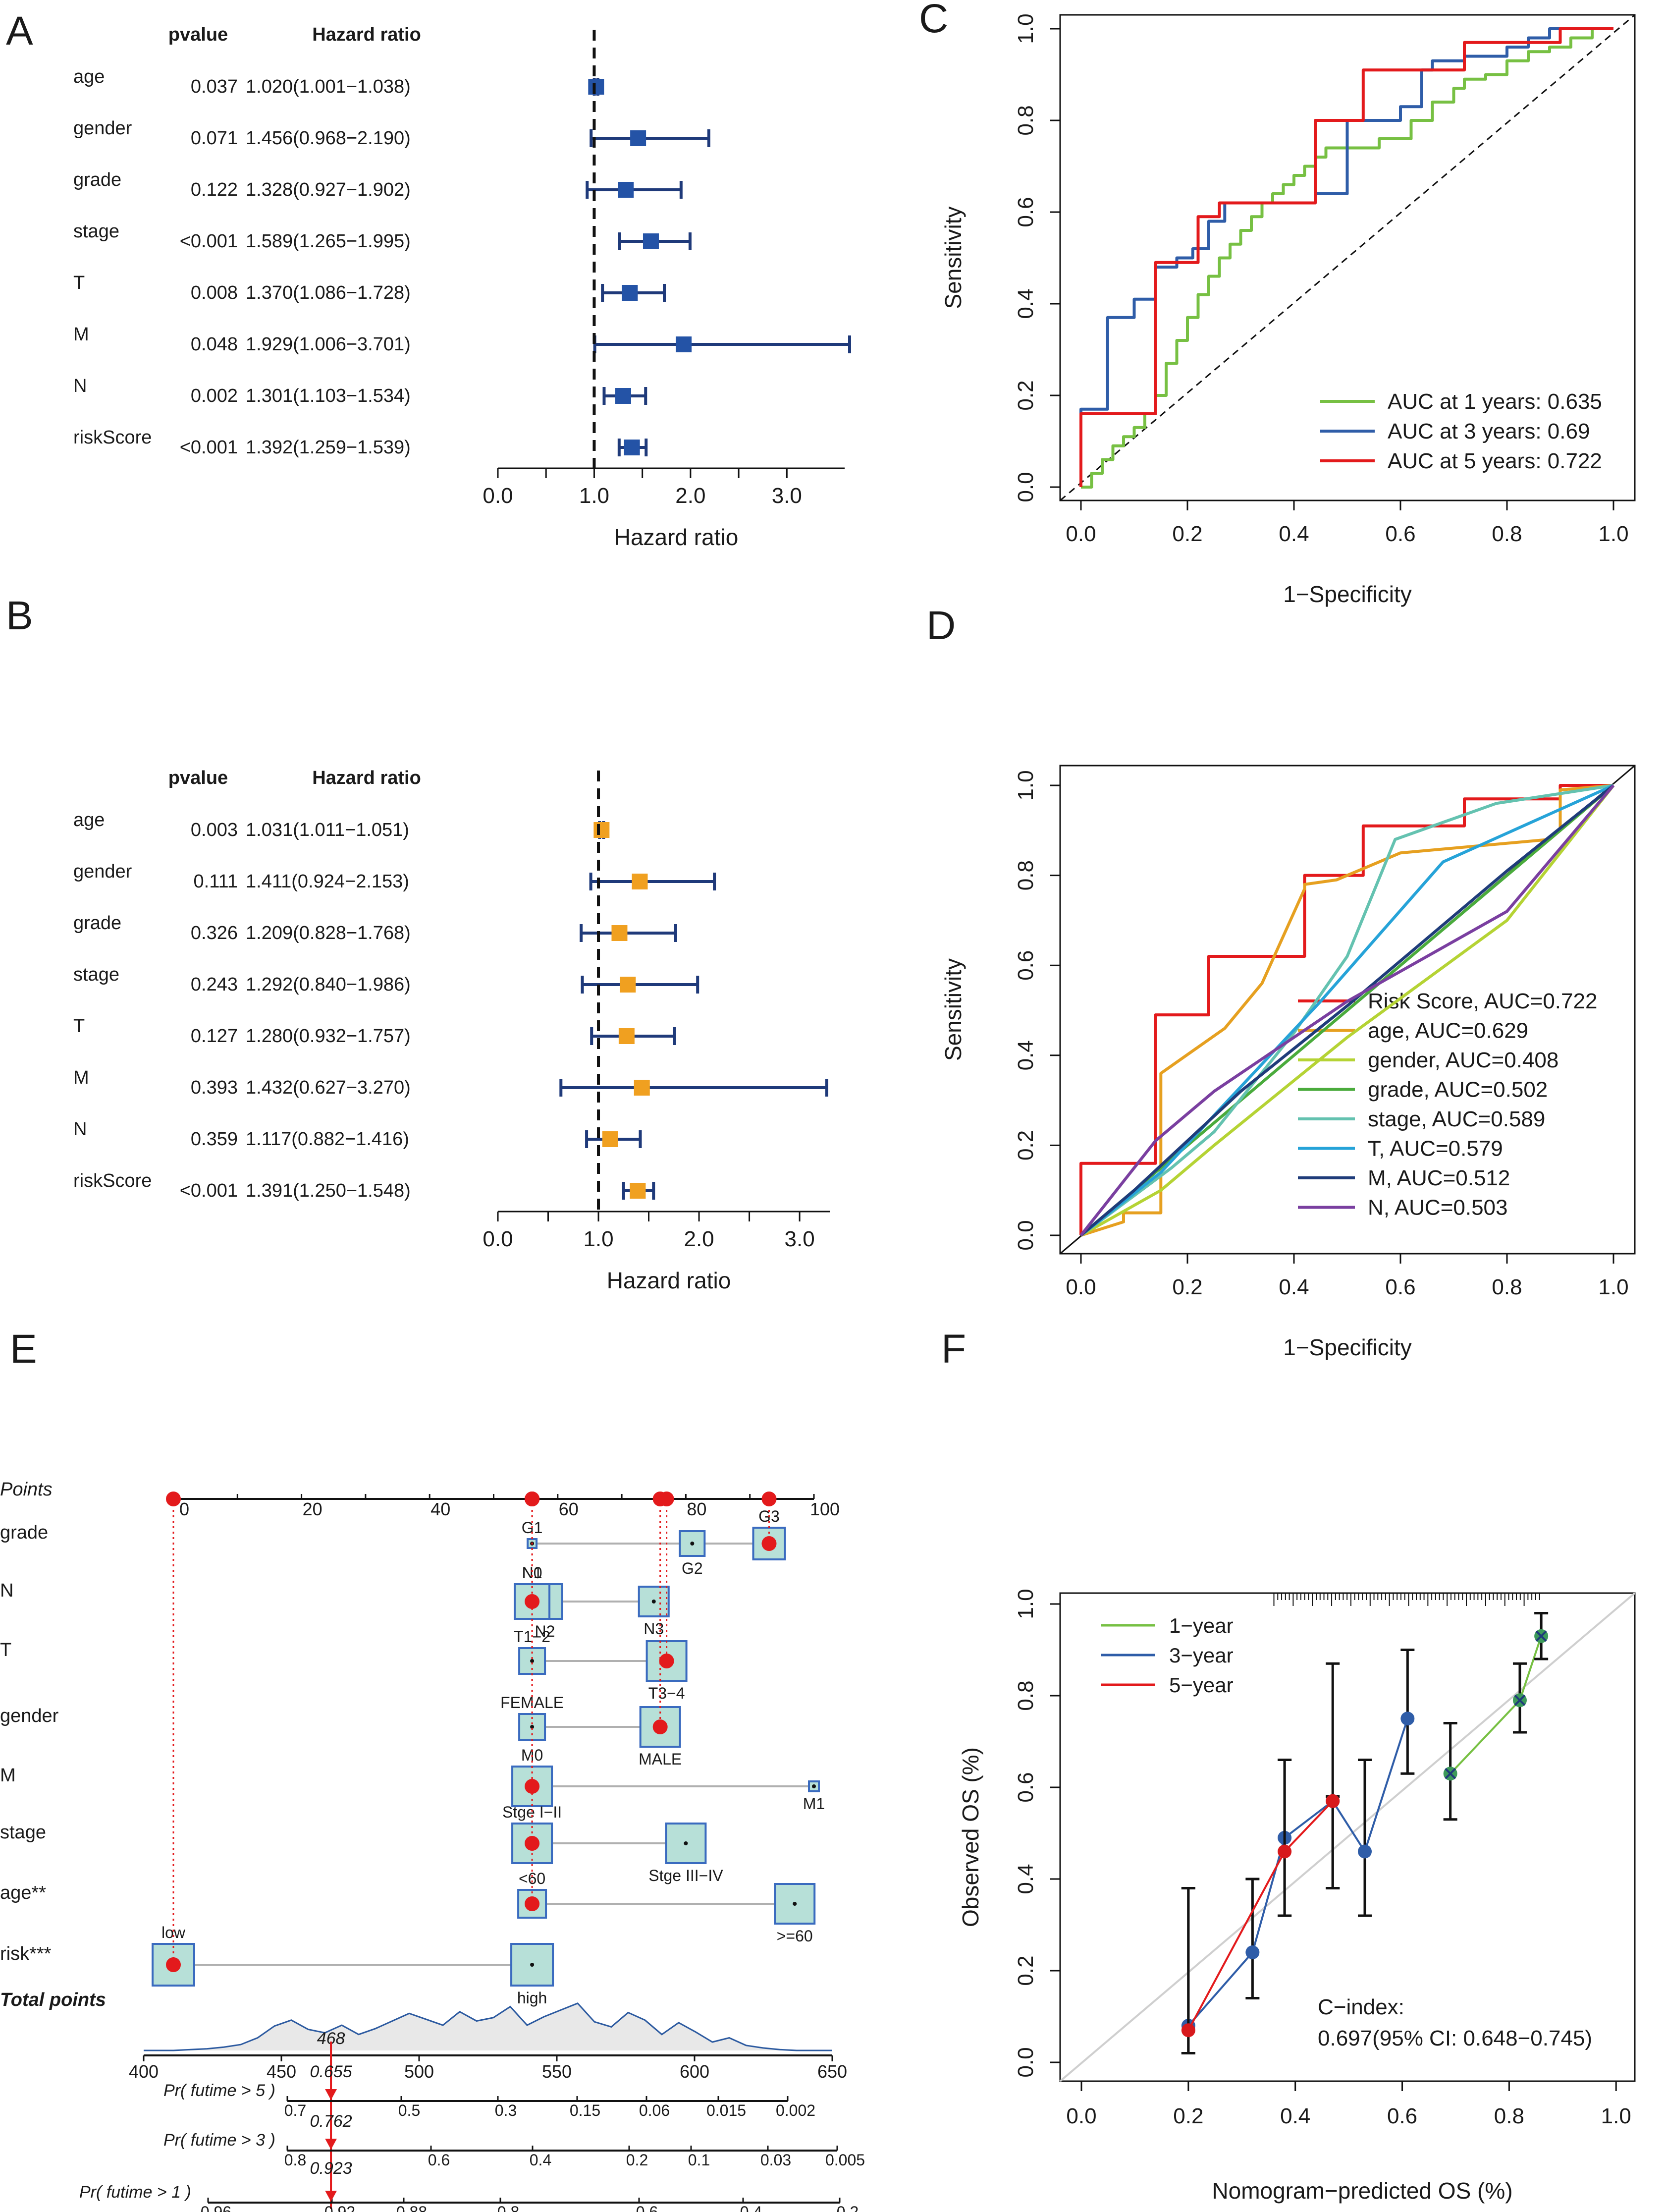  Describe the element at coordinates (328, 1087) in the screenshot. I see `row-hazard-ratio: 1.432(0.627−3.270)` at that location.